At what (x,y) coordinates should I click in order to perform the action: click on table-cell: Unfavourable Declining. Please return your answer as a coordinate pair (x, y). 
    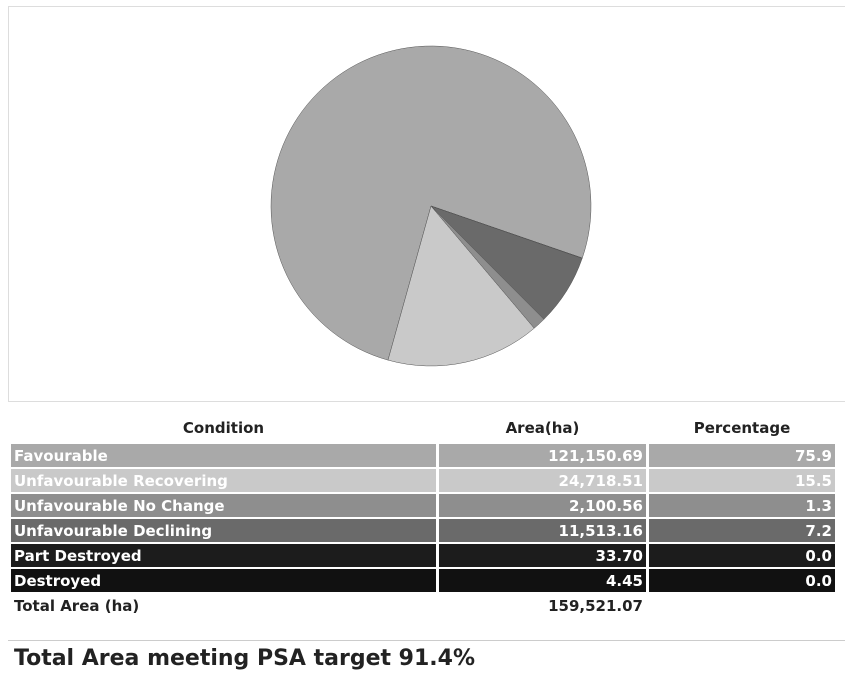
    Looking at the image, I should click on (223, 530).